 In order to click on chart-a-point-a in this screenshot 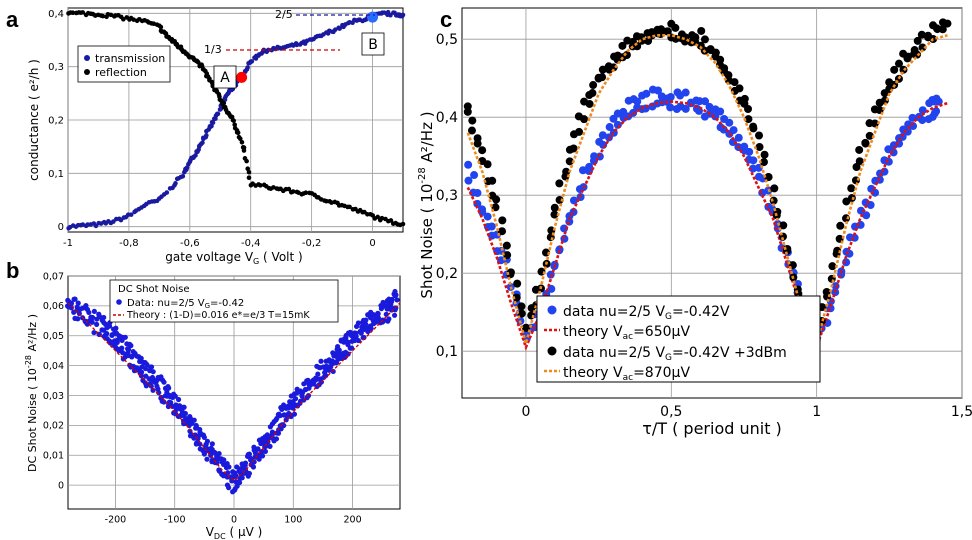, I will do `click(242, 77)`.